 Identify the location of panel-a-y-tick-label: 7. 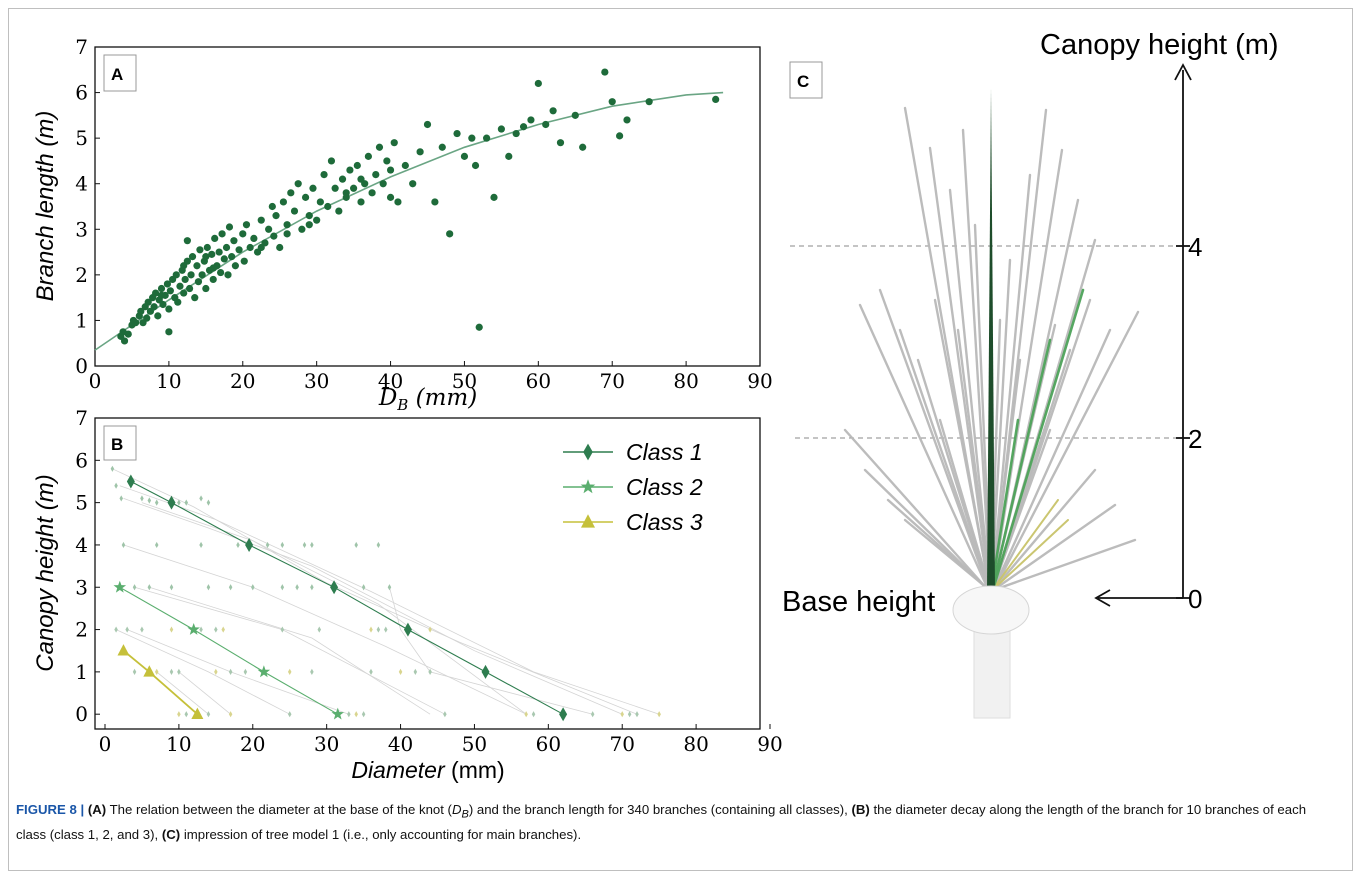
(81, 47).